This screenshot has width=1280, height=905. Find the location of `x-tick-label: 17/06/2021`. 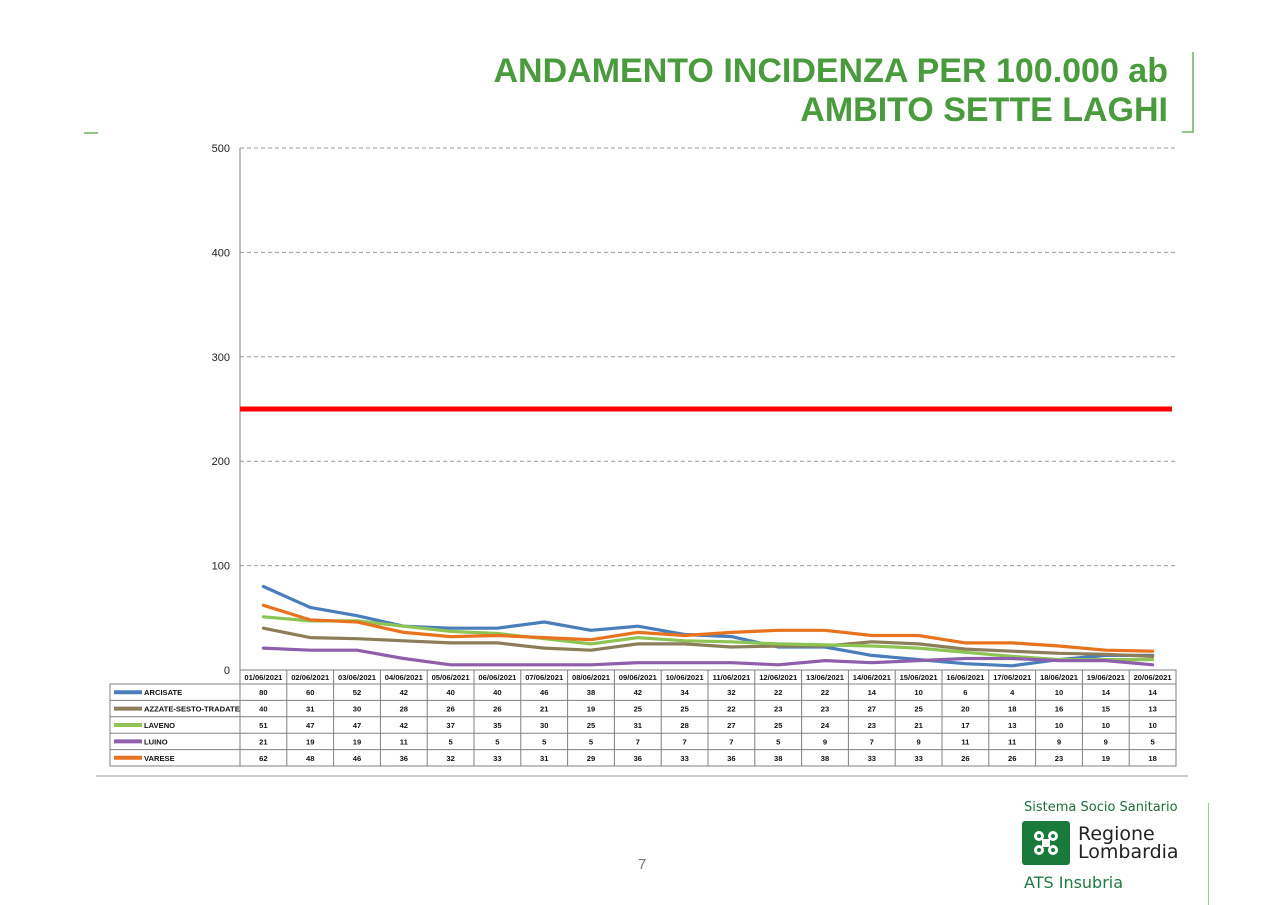

x-tick-label: 17/06/2021 is located at coordinates (1012, 677).